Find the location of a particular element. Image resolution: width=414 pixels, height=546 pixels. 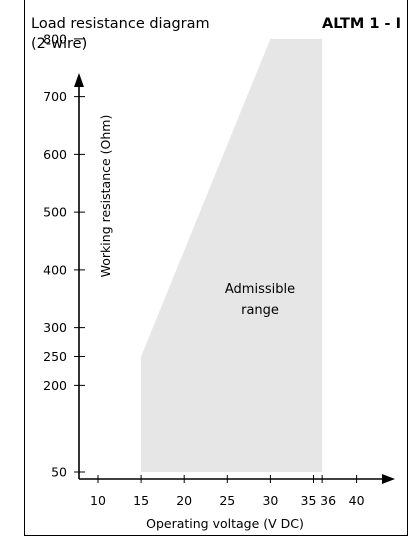

x-tick-label-20: 20 is located at coordinates (184, 500).